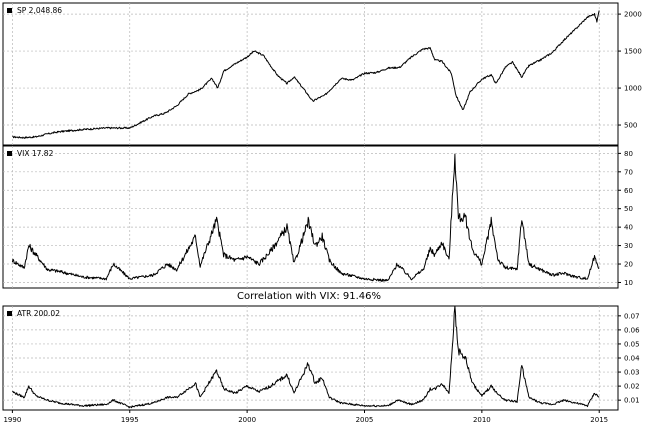 The image size is (648, 432). What do you see at coordinates (630, 126) in the screenshot?
I see `sp-y-tick-label: 500` at bounding box center [630, 126].